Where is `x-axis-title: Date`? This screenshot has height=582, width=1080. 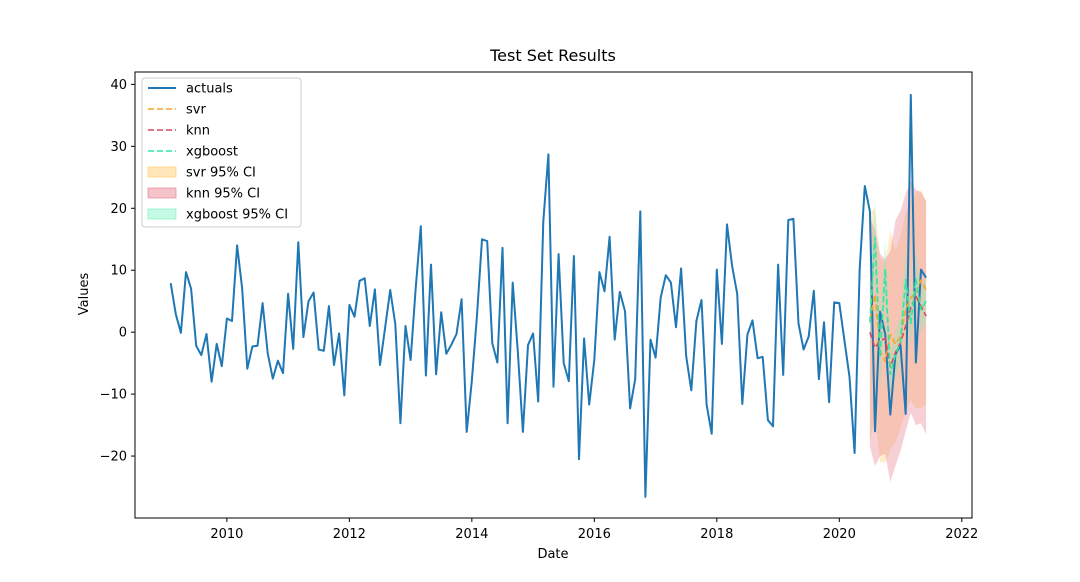
x-axis-title: Date is located at coordinates (552, 554).